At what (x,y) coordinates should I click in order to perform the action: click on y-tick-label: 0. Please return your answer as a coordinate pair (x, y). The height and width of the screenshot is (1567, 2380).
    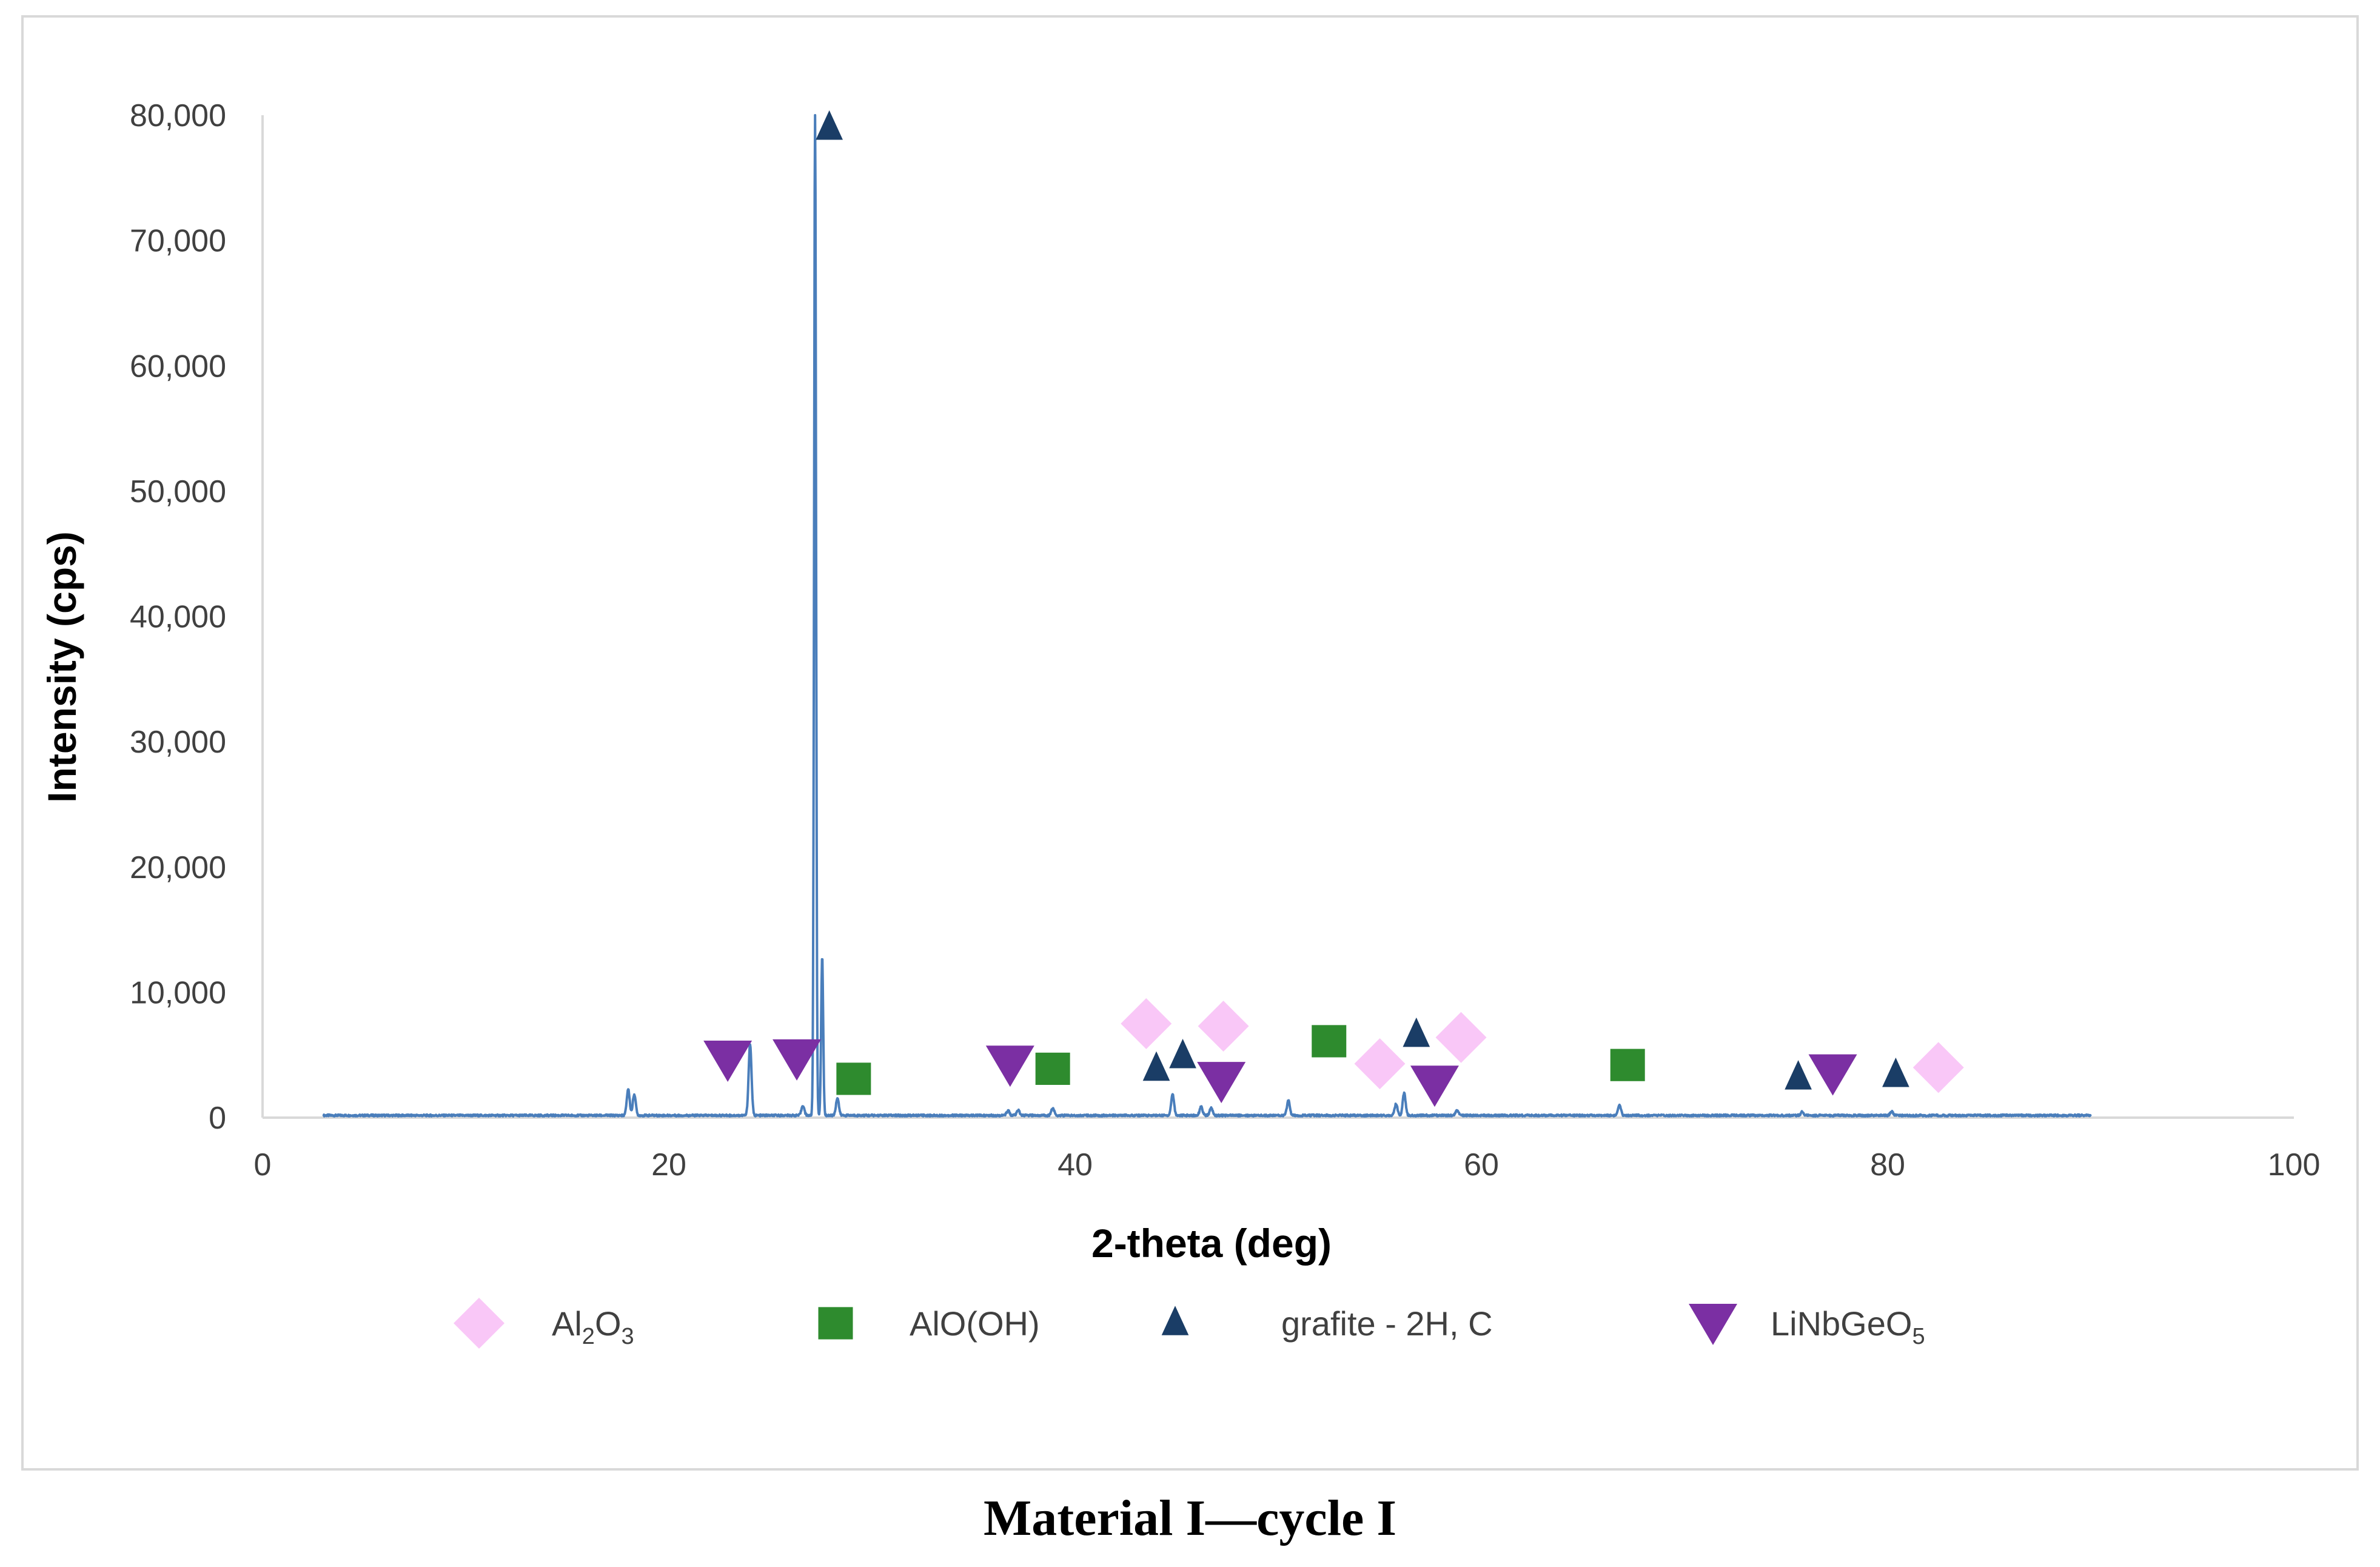
    Looking at the image, I should click on (217, 1118).